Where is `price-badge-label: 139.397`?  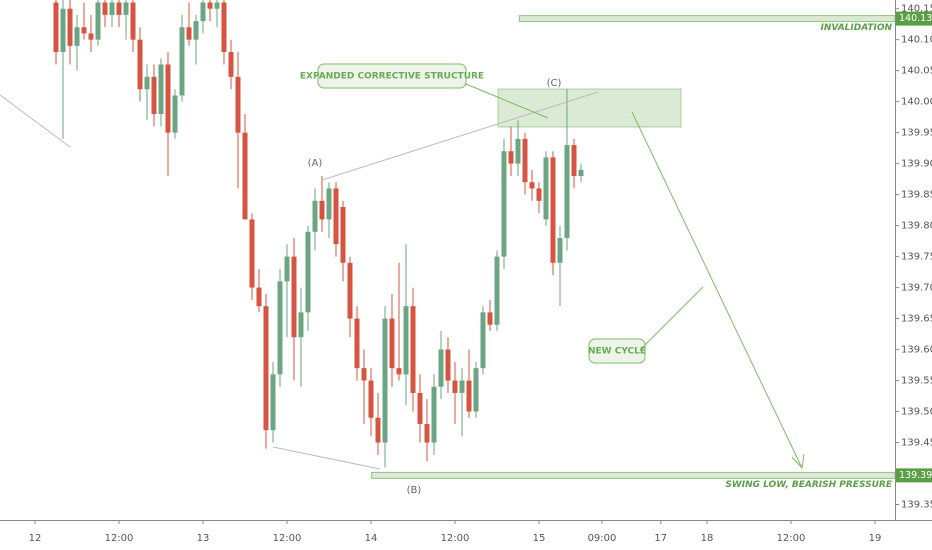
price-badge-label: 139.397 is located at coordinates (915, 475).